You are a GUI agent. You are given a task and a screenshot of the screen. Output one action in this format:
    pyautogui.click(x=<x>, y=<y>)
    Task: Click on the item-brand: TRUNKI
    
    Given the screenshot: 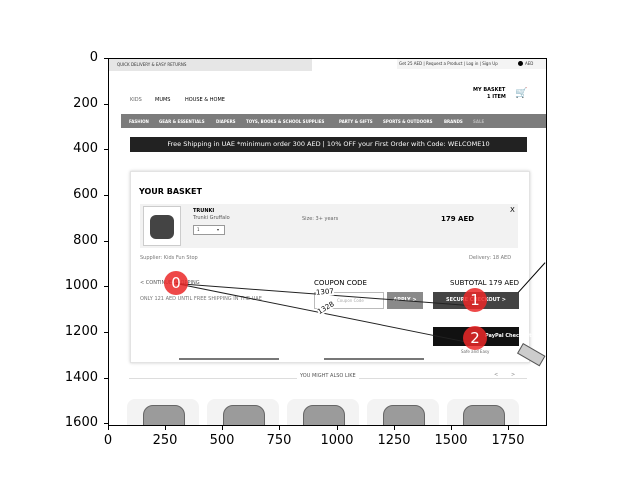 What is the action you would take?
    pyautogui.click(x=204, y=211)
    